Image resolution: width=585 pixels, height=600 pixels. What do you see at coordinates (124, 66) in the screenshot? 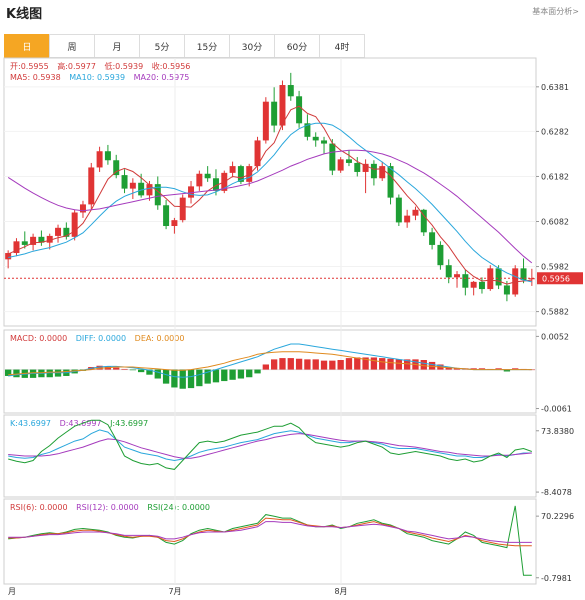
I see `low-value: 低:0.5939` at bounding box center [124, 66].